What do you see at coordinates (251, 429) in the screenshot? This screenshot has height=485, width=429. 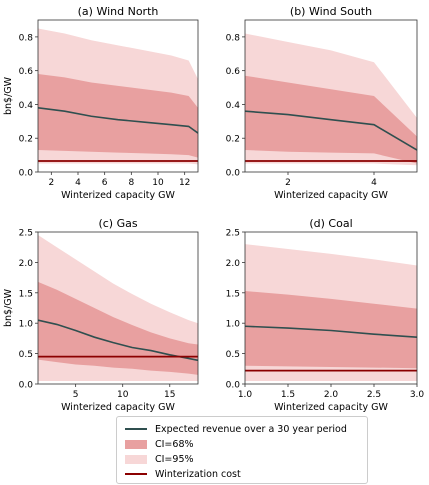 I see `legend-label-mean: Expected revenue over a 30 year period` at bounding box center [251, 429].